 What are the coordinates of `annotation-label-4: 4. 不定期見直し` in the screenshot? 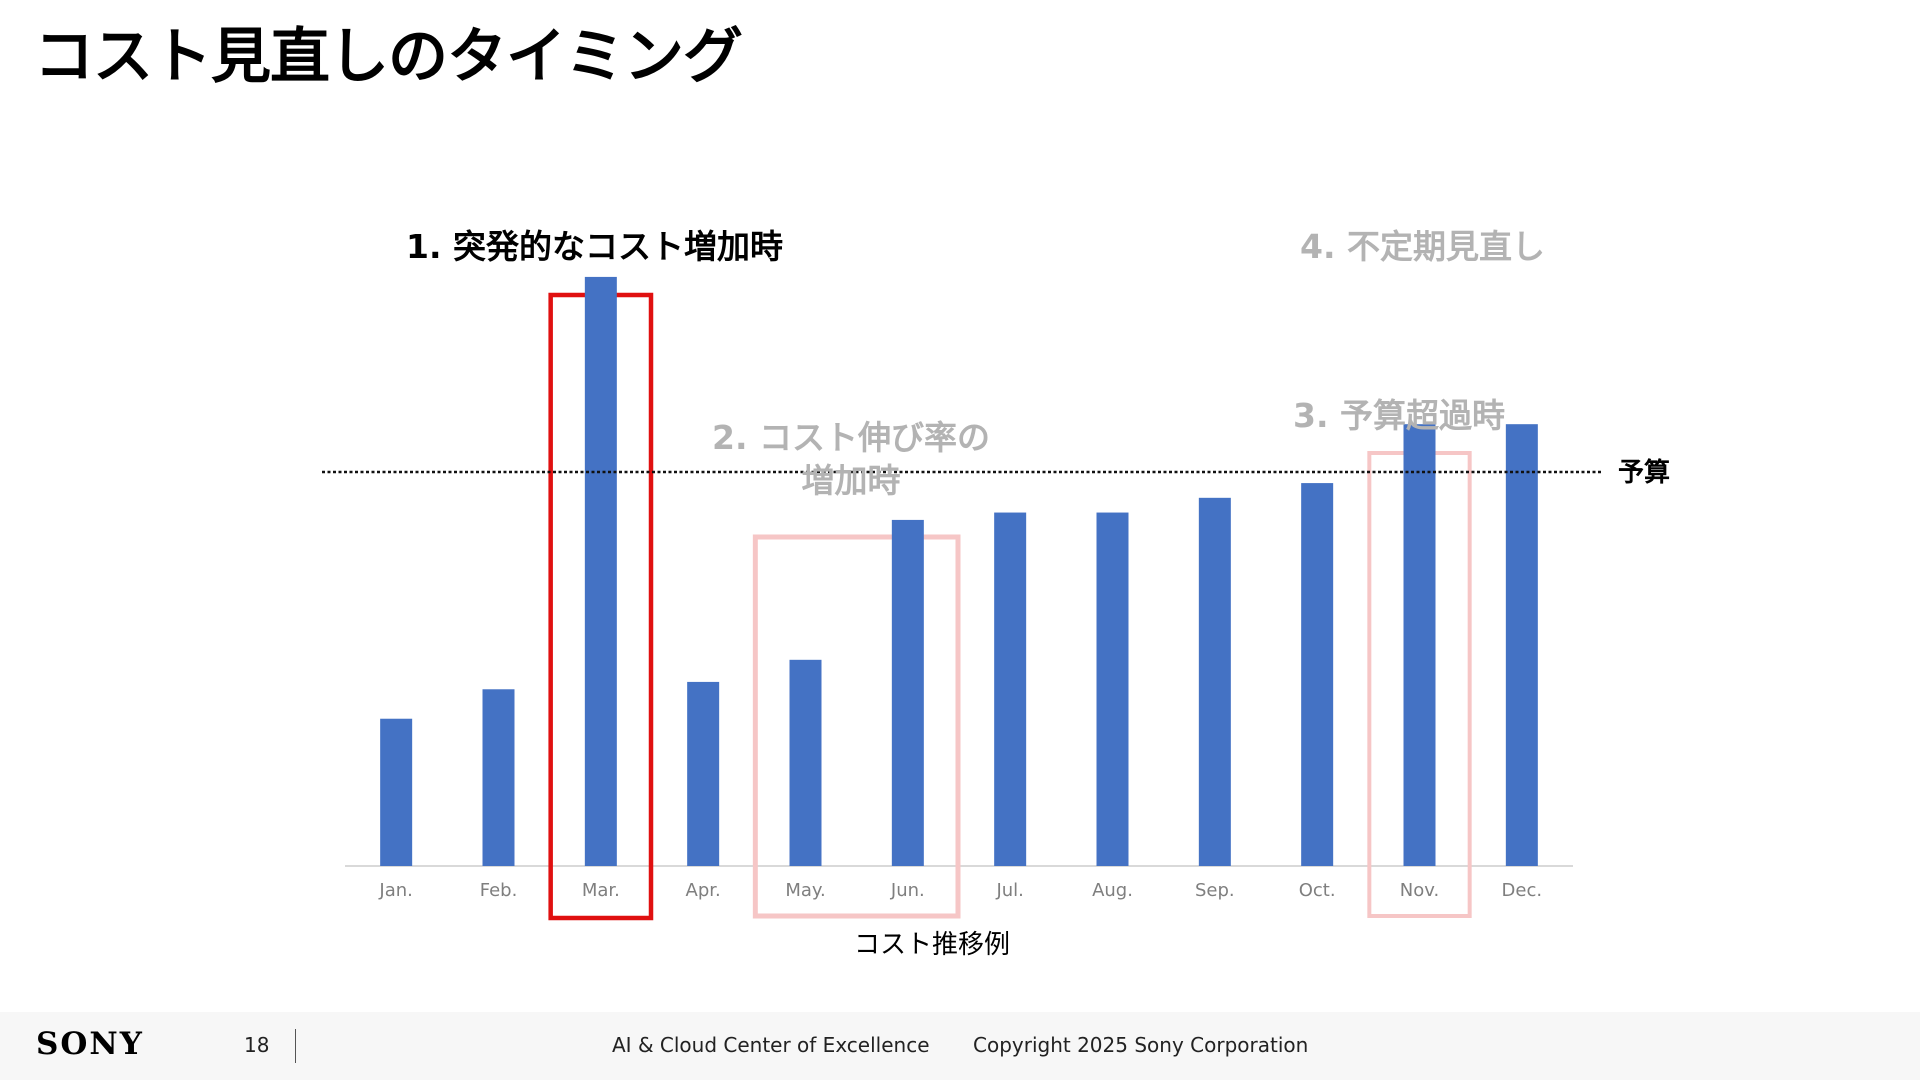 It's located at (1422, 246).